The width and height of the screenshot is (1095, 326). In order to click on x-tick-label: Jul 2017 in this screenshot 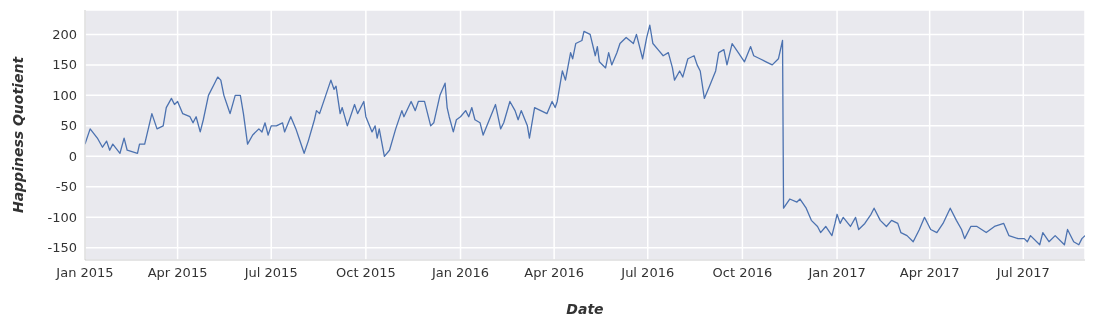, I will do `click(1022, 273)`.